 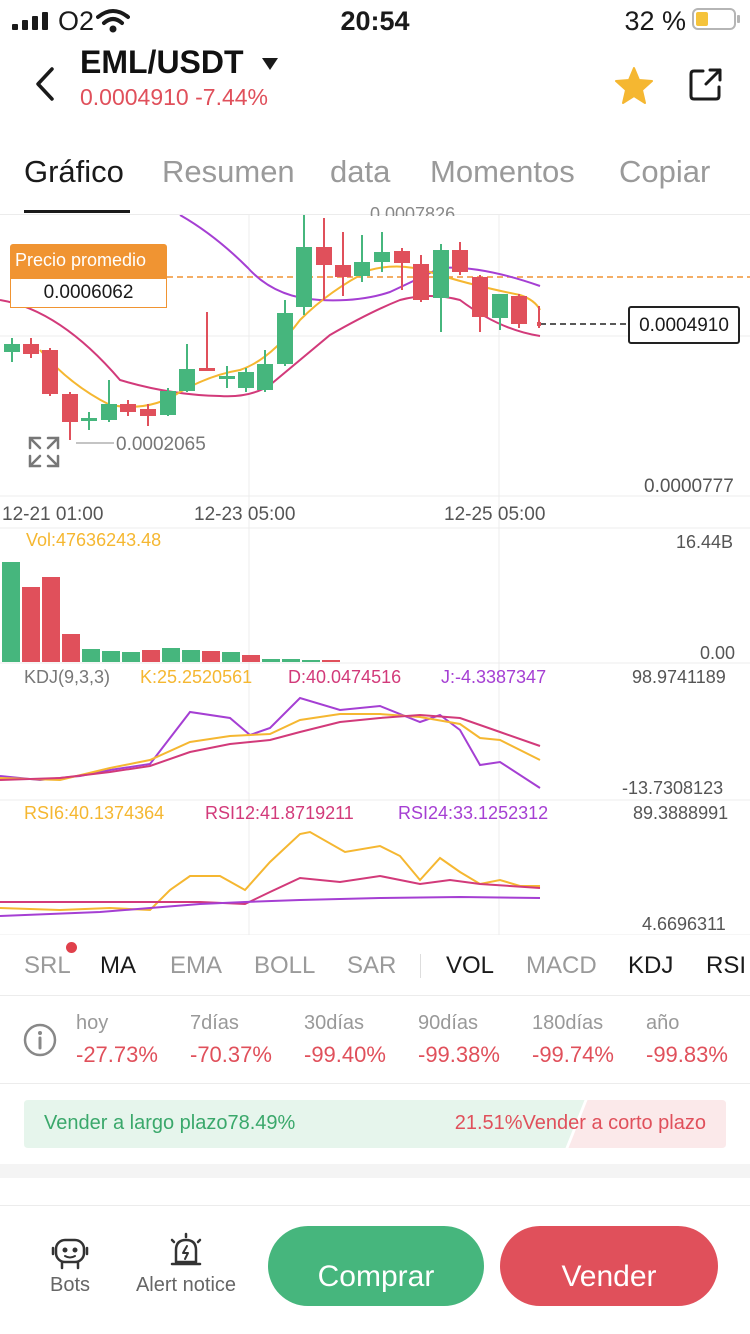 What do you see at coordinates (679, 677) in the screenshot?
I see `kdj-max: 98.9741189` at bounding box center [679, 677].